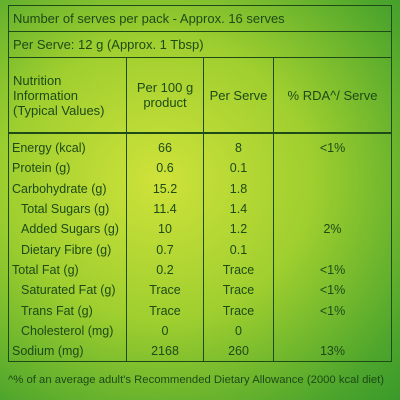 This screenshot has height=400, width=400. I want to click on table-row: Carbohydrate (g) 15.2 1.8, so click(200, 188).